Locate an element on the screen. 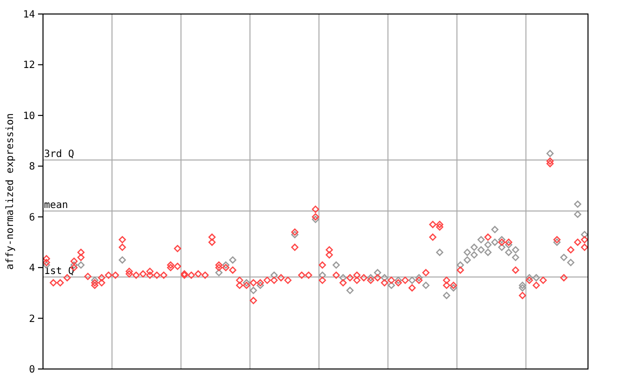 This screenshot has width=640, height=384. y-tick-label: 12 is located at coordinates (28, 66).